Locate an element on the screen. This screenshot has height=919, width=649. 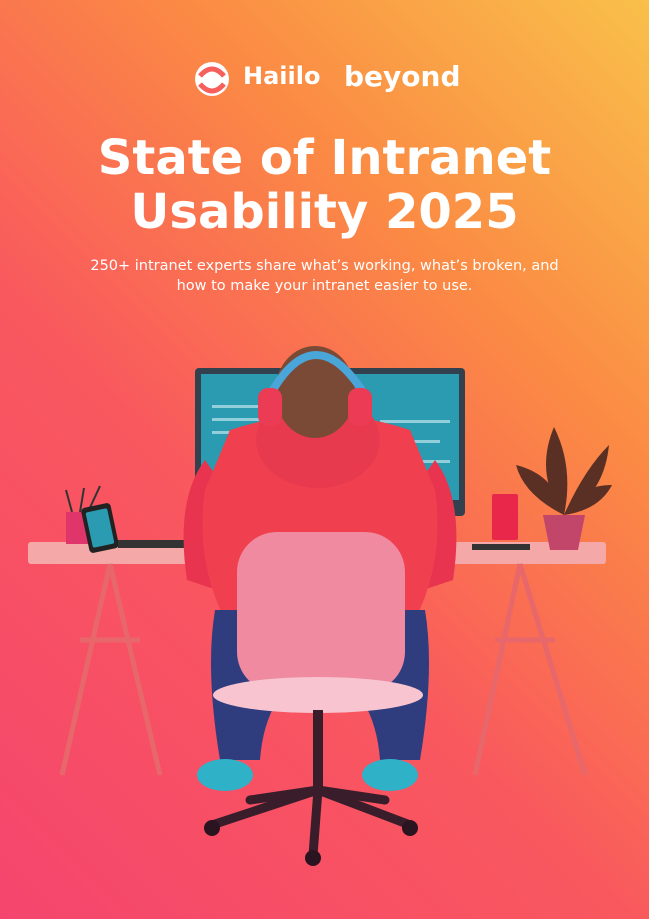
logo-text: Haiilo is located at coordinates (282, 76).